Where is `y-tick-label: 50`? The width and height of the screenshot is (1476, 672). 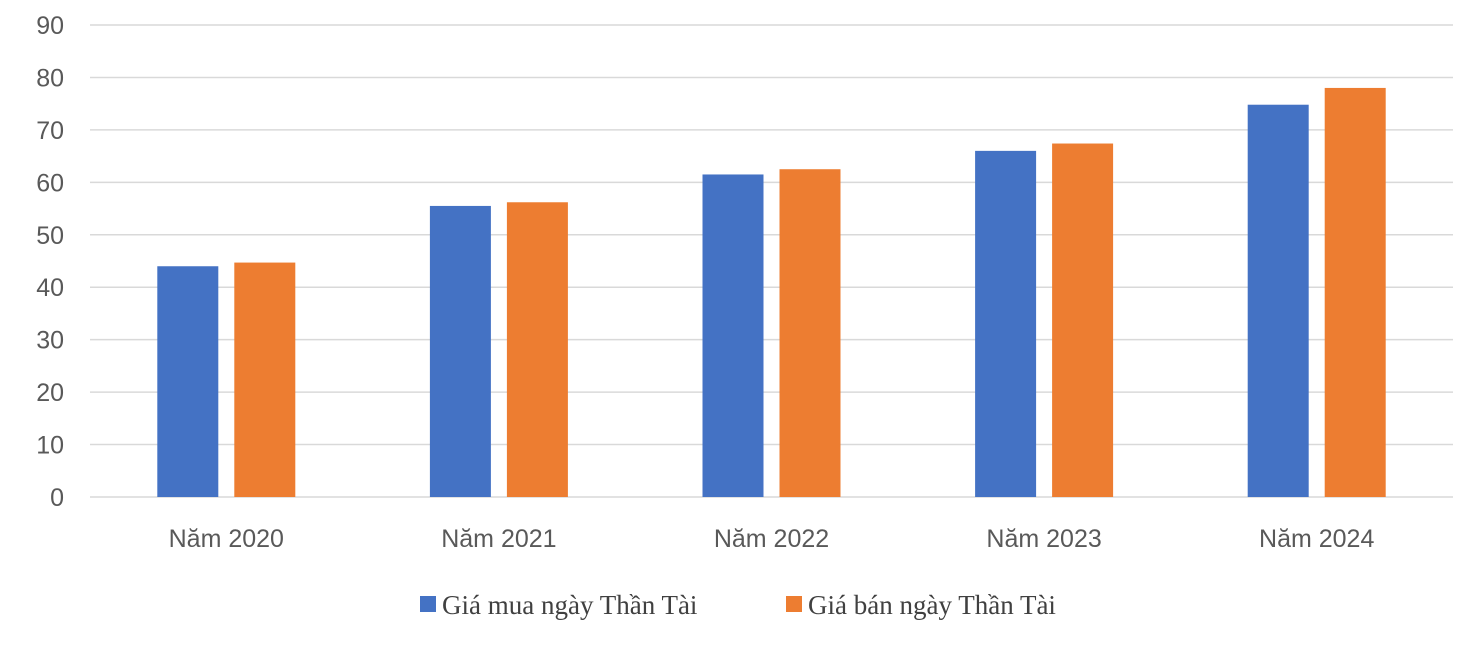 y-tick-label: 50 is located at coordinates (50, 236).